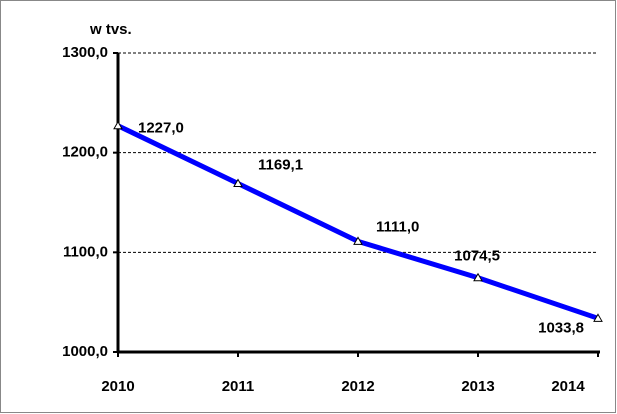  Describe the element at coordinates (161, 128) in the screenshot. I see `data-label: 1227,0` at that location.